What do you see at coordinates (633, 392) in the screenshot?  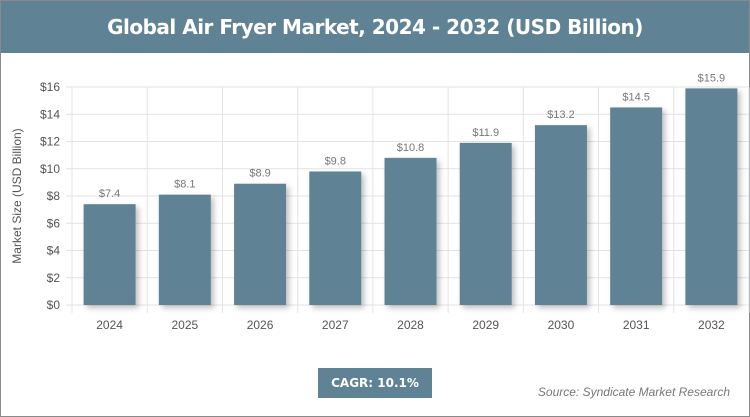 I see `source-note: Source: Syndicate Market Research` at bounding box center [633, 392].